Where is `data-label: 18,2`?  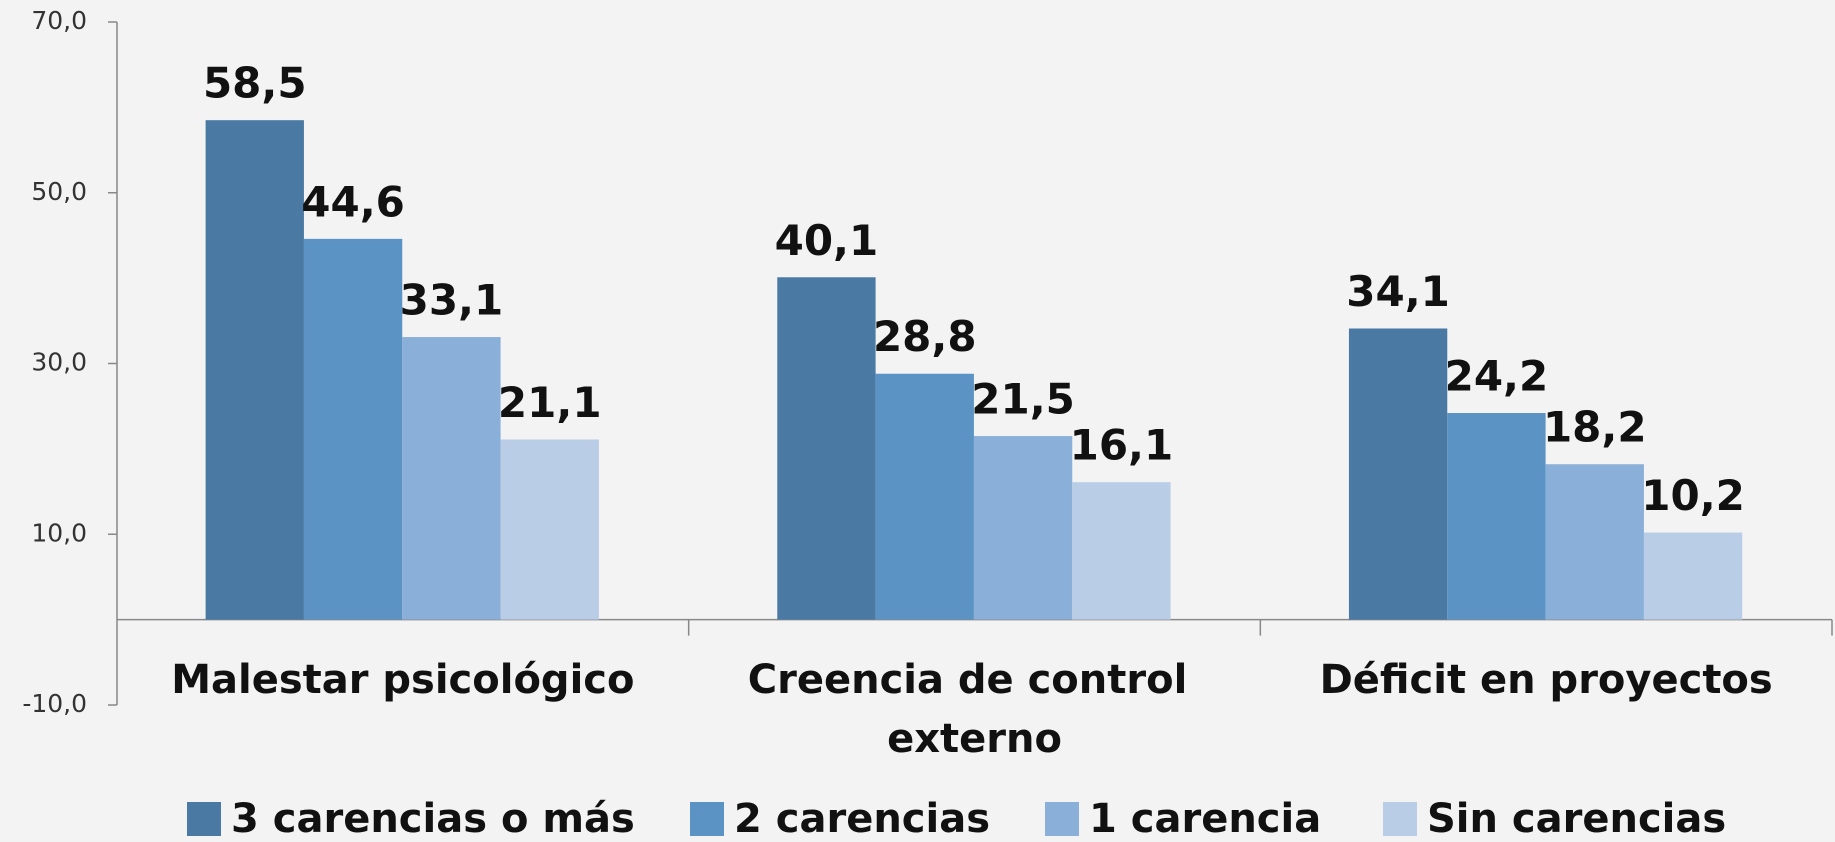 data-label: 18,2 is located at coordinates (1595, 427).